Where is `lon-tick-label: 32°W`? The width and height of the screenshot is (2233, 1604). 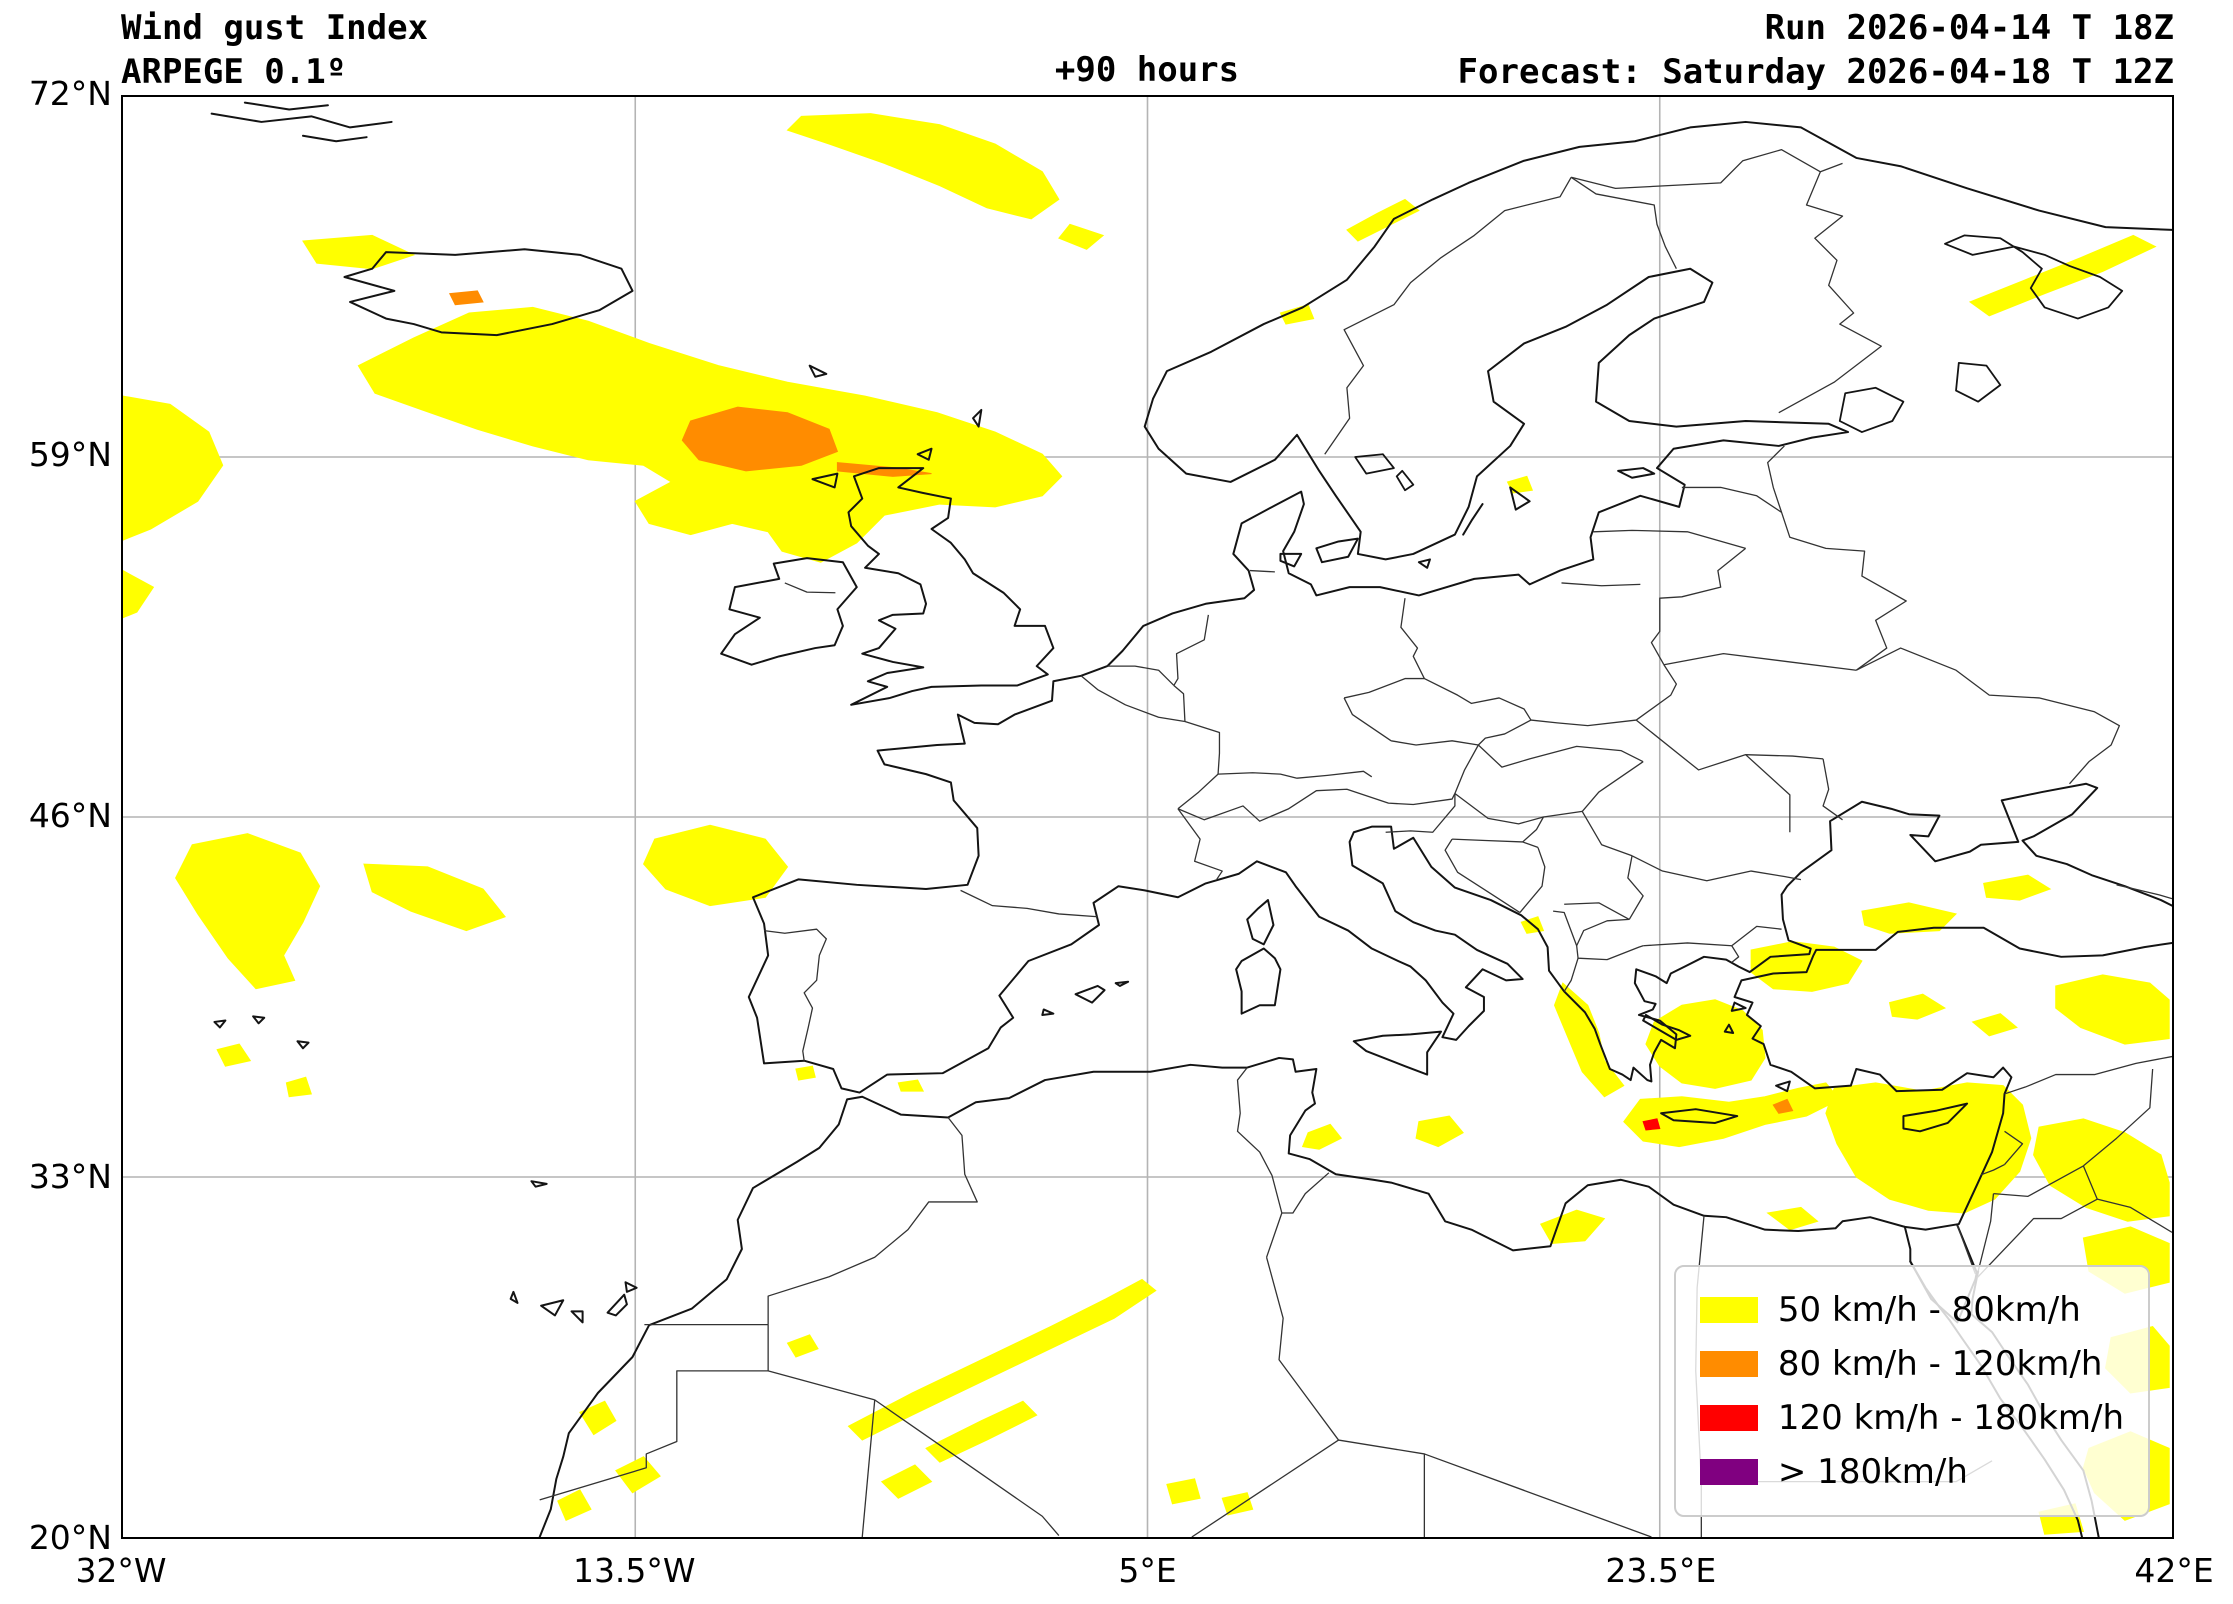 lon-tick-label: 32°W is located at coordinates (121, 1570).